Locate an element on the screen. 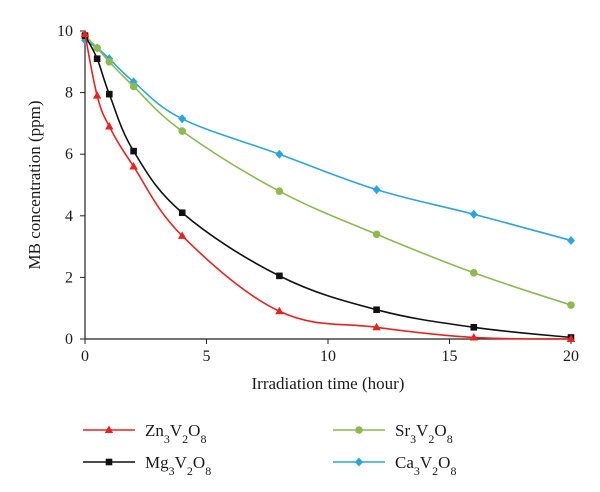 The width and height of the screenshot is (600, 492). legend-item-Ca3V2O8: Ca3V2O8 is located at coordinates (394, 465).